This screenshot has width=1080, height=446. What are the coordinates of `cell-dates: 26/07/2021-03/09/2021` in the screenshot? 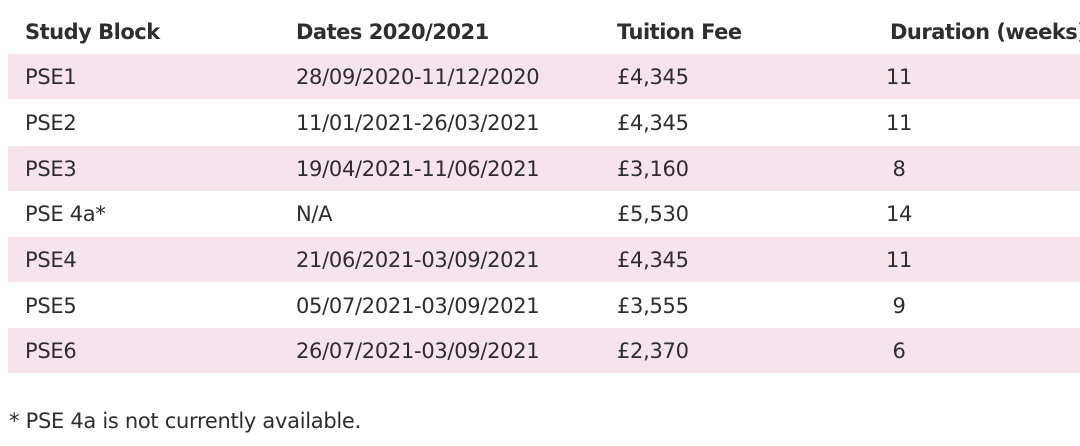 It's located at (418, 350).